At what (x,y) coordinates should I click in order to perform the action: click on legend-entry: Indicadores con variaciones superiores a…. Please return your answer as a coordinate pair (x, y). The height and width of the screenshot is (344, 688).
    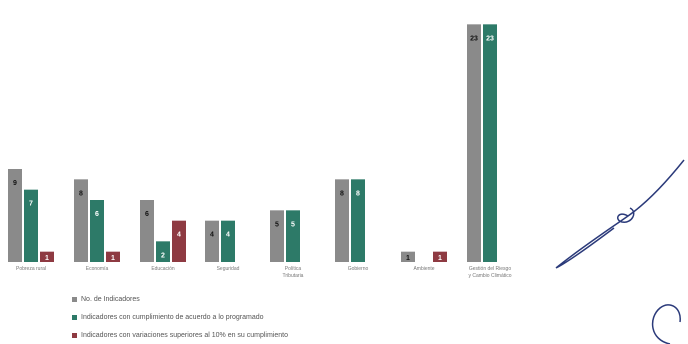
    Looking at the image, I should click on (282, 335).